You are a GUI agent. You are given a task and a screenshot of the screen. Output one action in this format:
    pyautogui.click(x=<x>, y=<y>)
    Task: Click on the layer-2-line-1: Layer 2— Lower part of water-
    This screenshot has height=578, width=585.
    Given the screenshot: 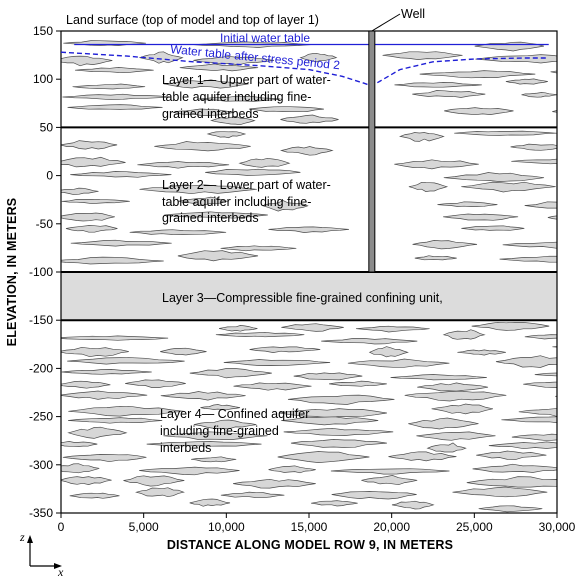 What is the action you would take?
    pyautogui.click(x=246, y=185)
    